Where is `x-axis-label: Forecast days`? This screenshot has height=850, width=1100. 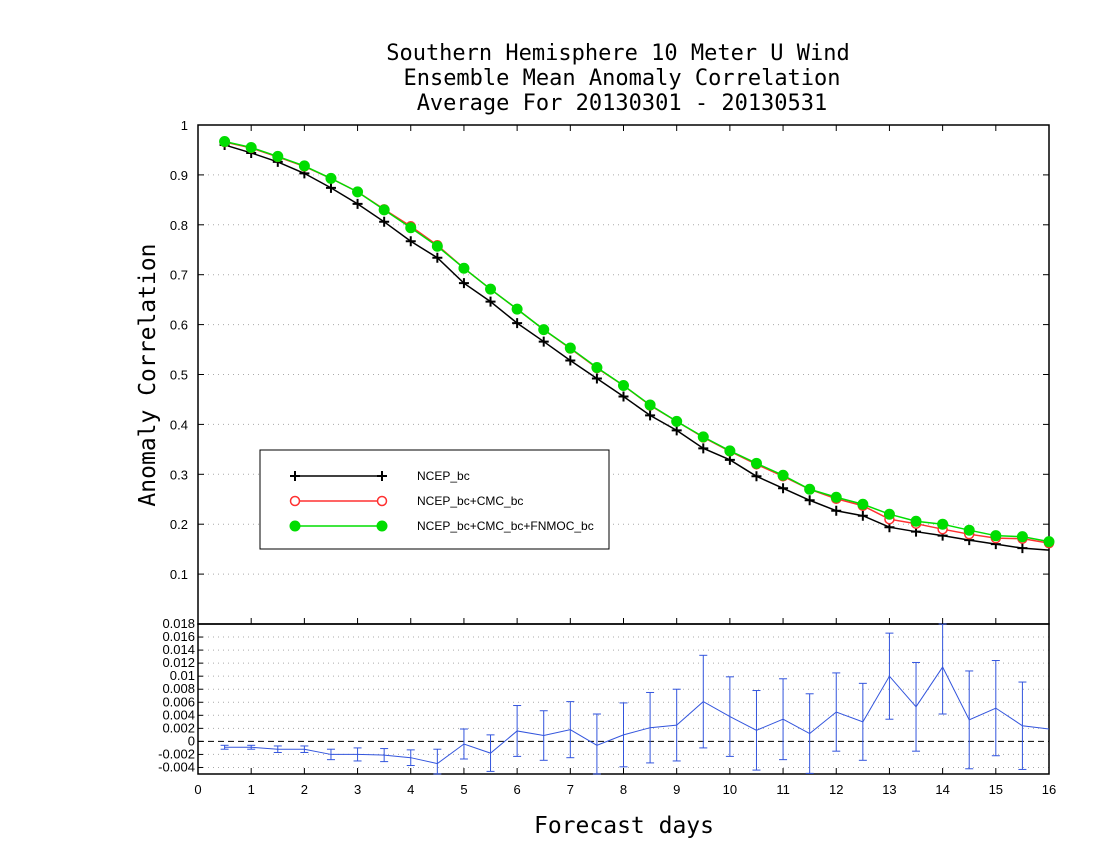 x-axis-label: Forecast days is located at coordinates (624, 826).